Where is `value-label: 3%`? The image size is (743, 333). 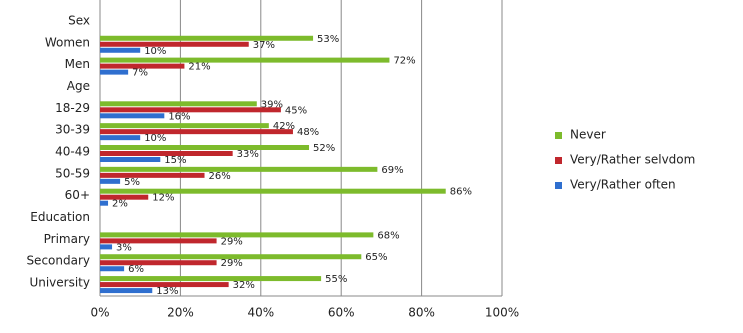
value-label: 3% is located at coordinates (124, 247).